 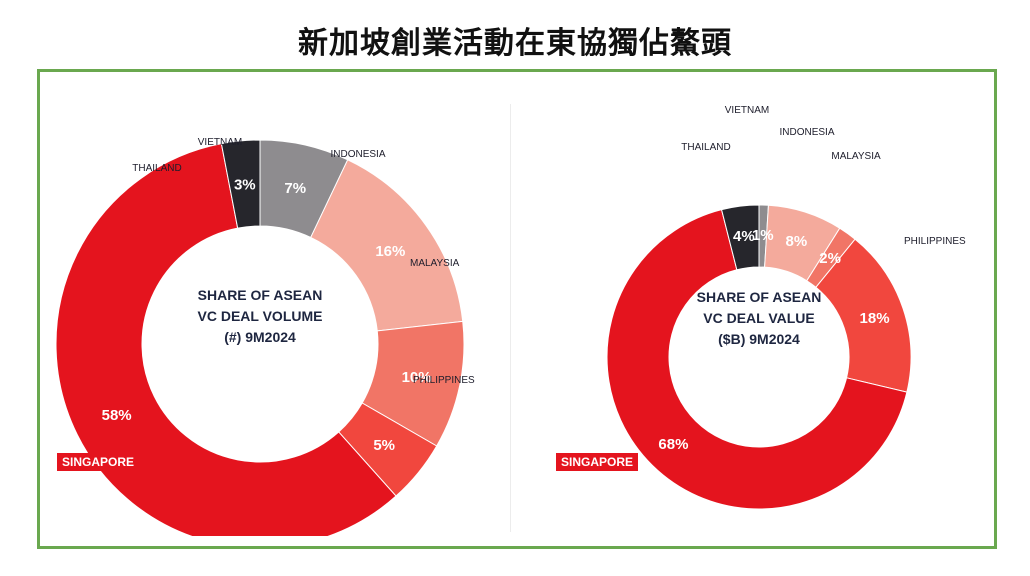 What do you see at coordinates (673, 444) in the screenshot?
I see `value-label-singapore: 68%` at bounding box center [673, 444].